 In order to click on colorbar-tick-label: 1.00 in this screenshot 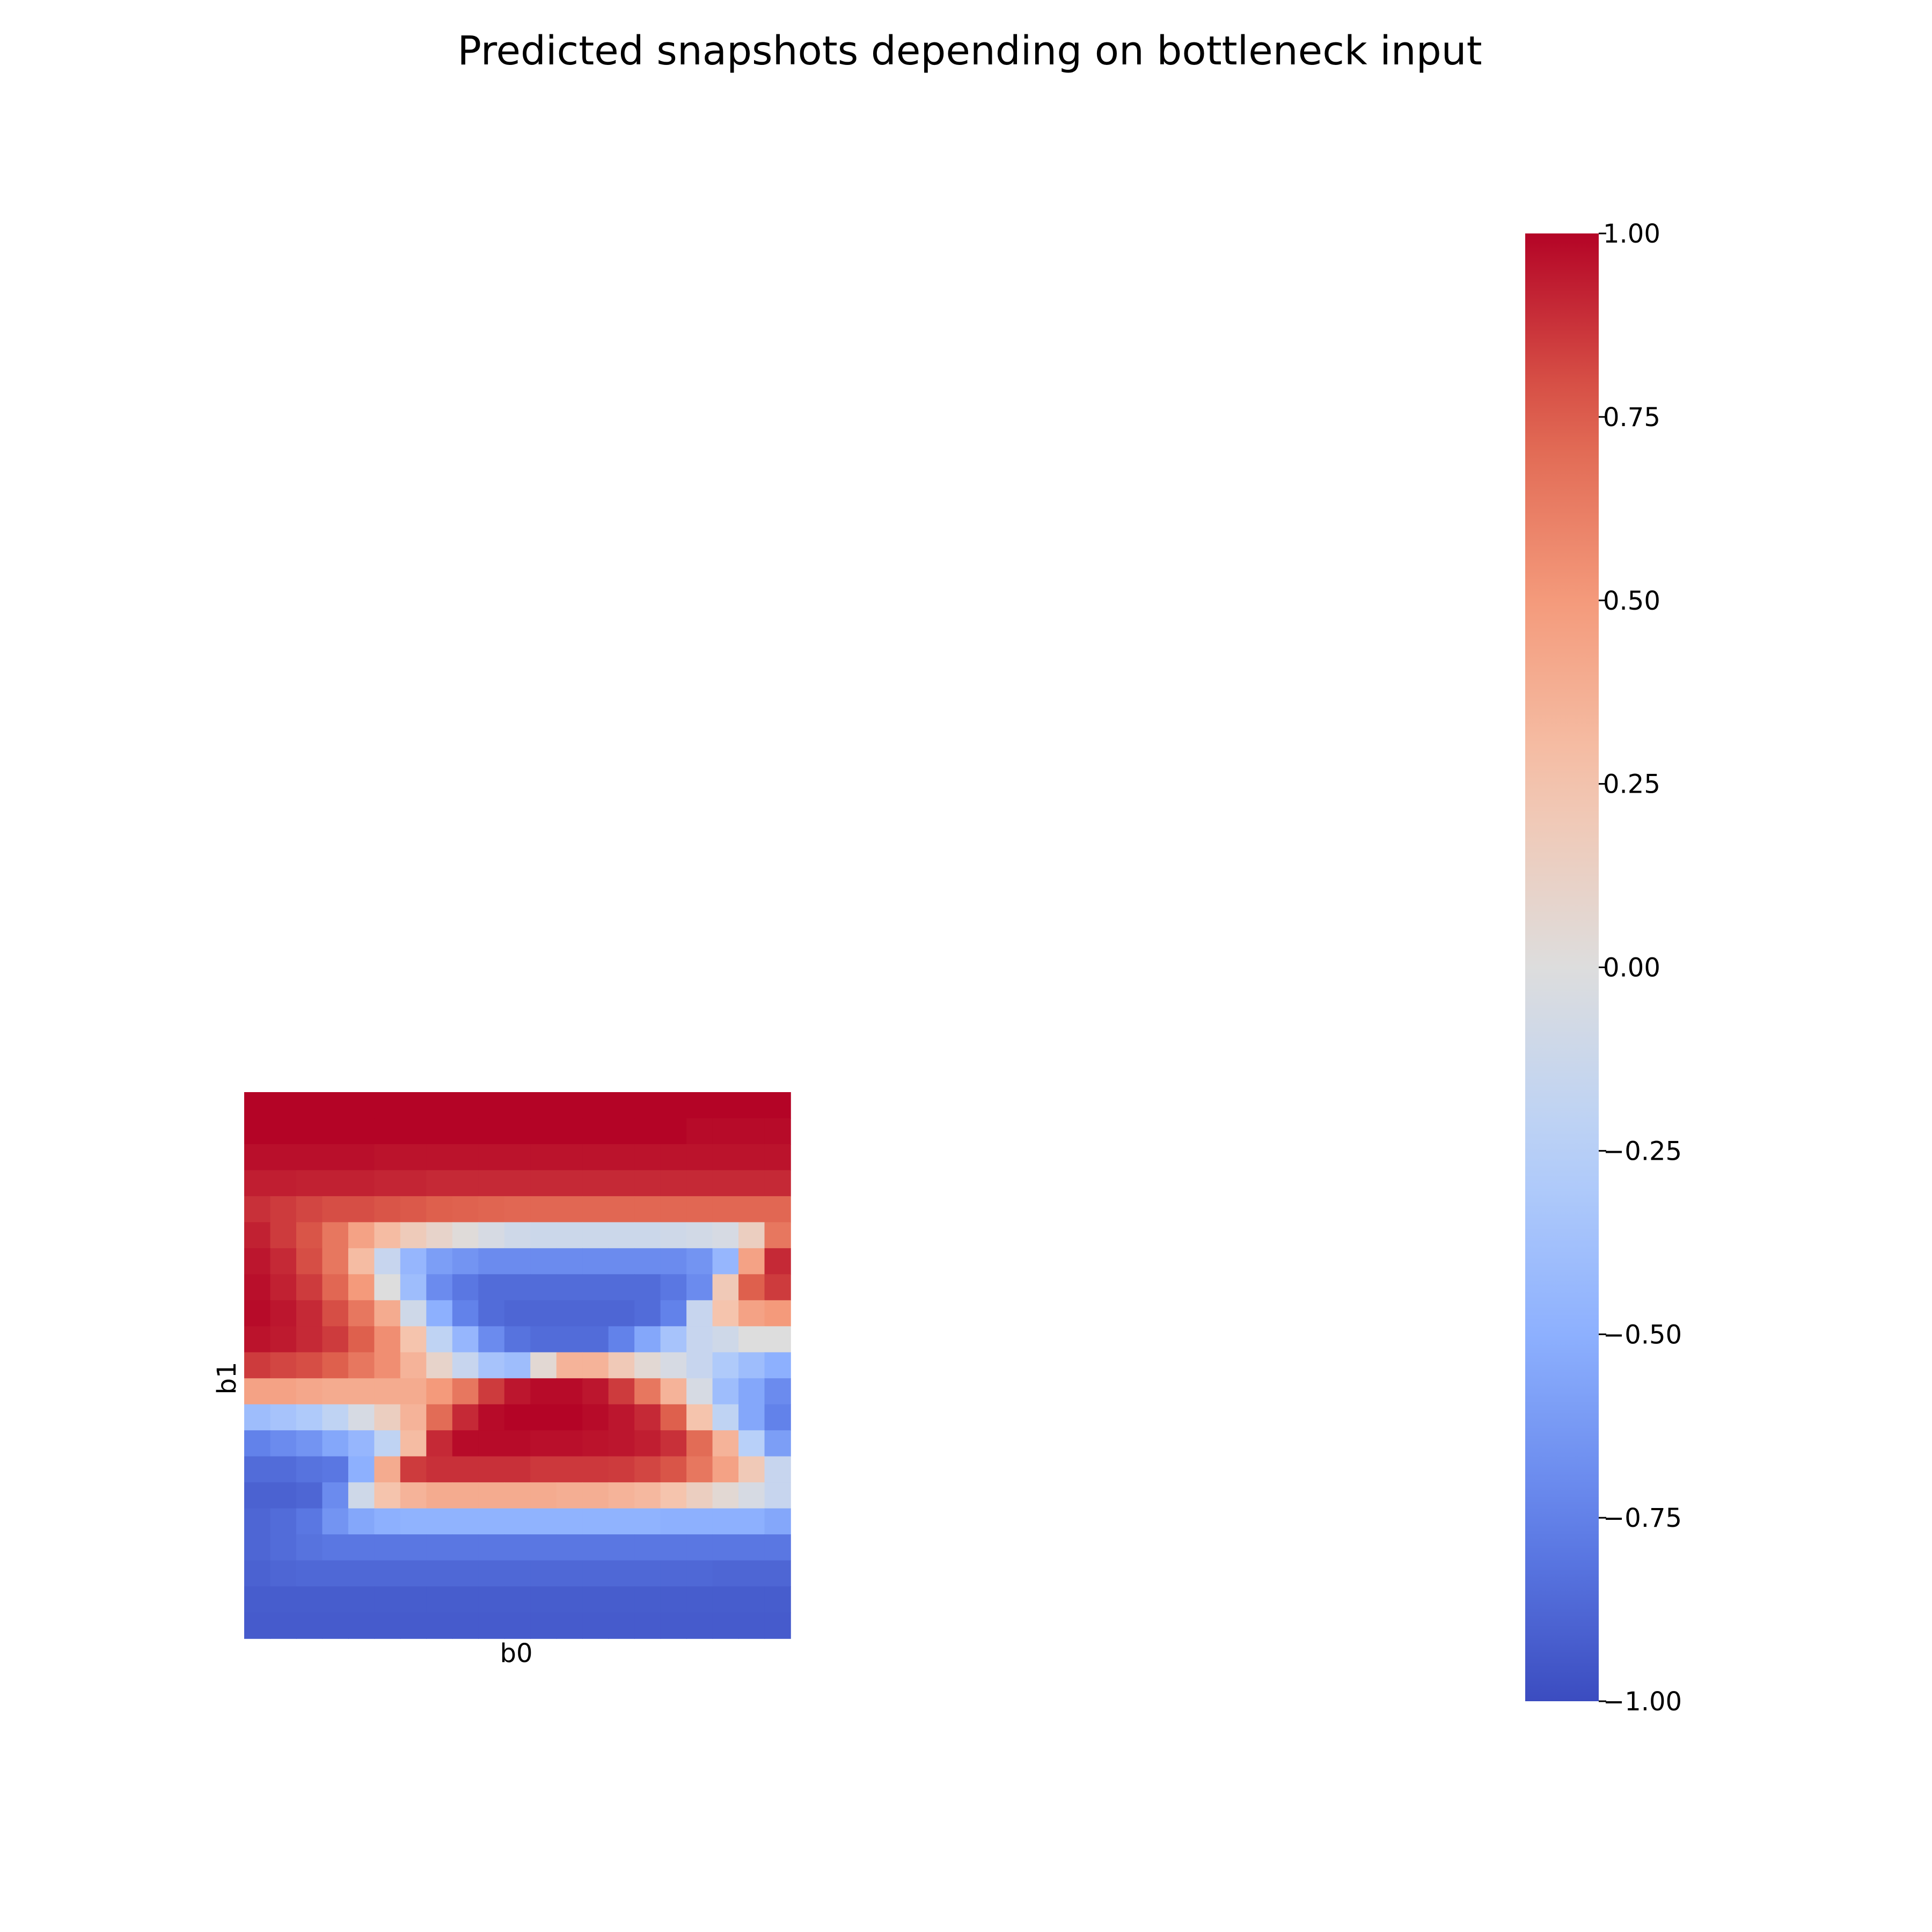, I will do `click(1631, 234)`.